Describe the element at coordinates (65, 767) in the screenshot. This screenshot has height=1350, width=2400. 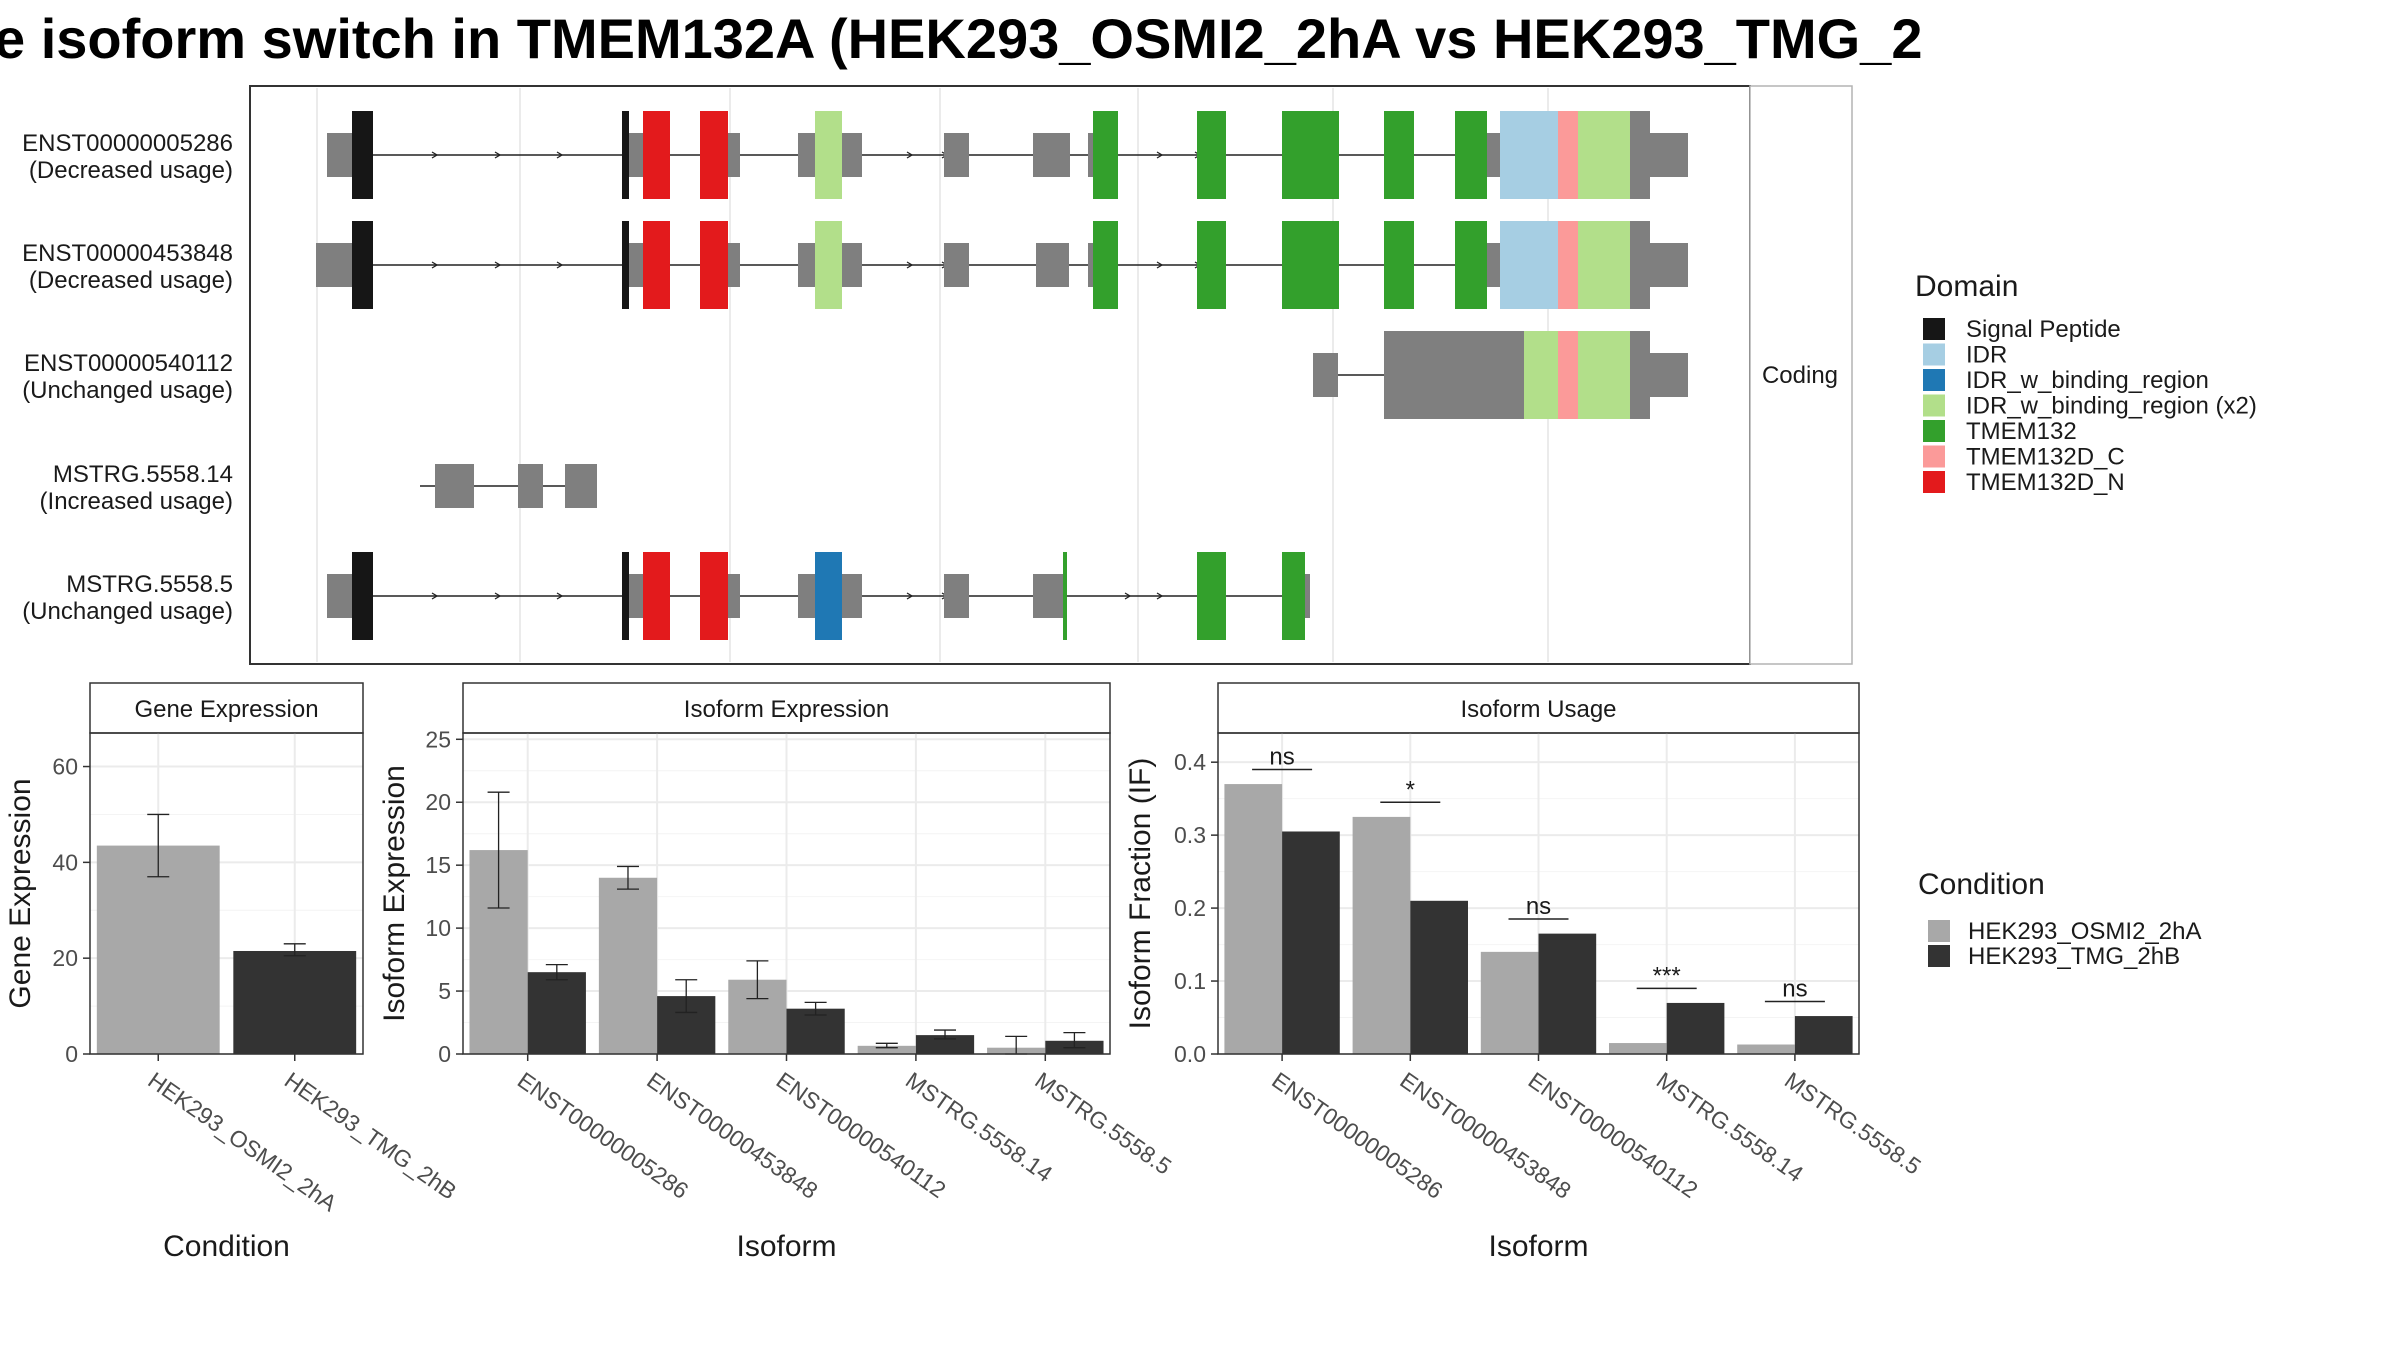
I see `y-tick-label: 60` at that location.